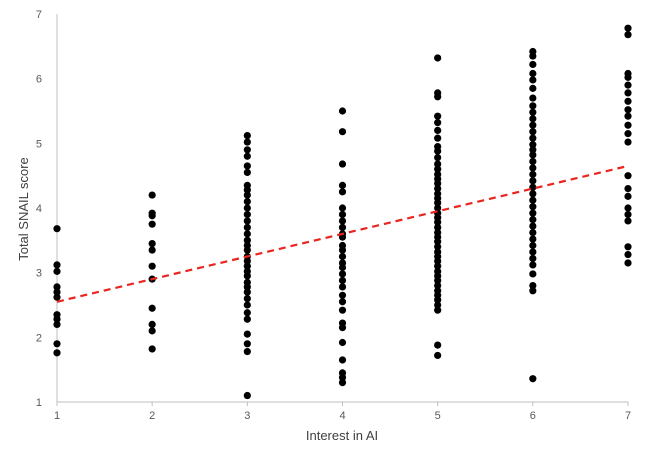  What do you see at coordinates (438, 416) in the screenshot?
I see `x-tick-label: 5` at bounding box center [438, 416].